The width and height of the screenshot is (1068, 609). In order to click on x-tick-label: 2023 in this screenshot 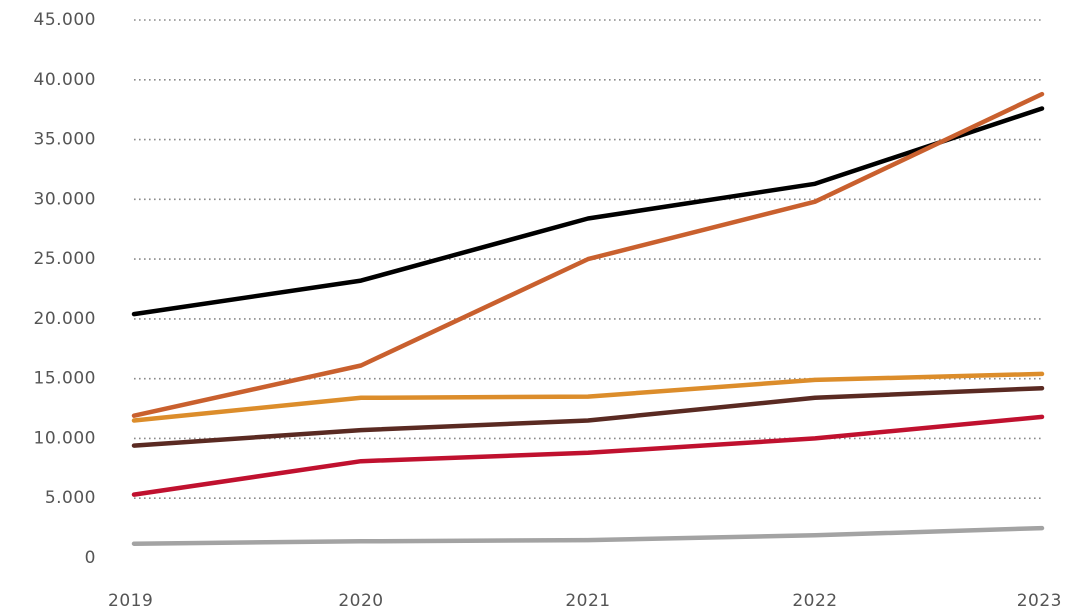, I will do `click(1039, 600)`.